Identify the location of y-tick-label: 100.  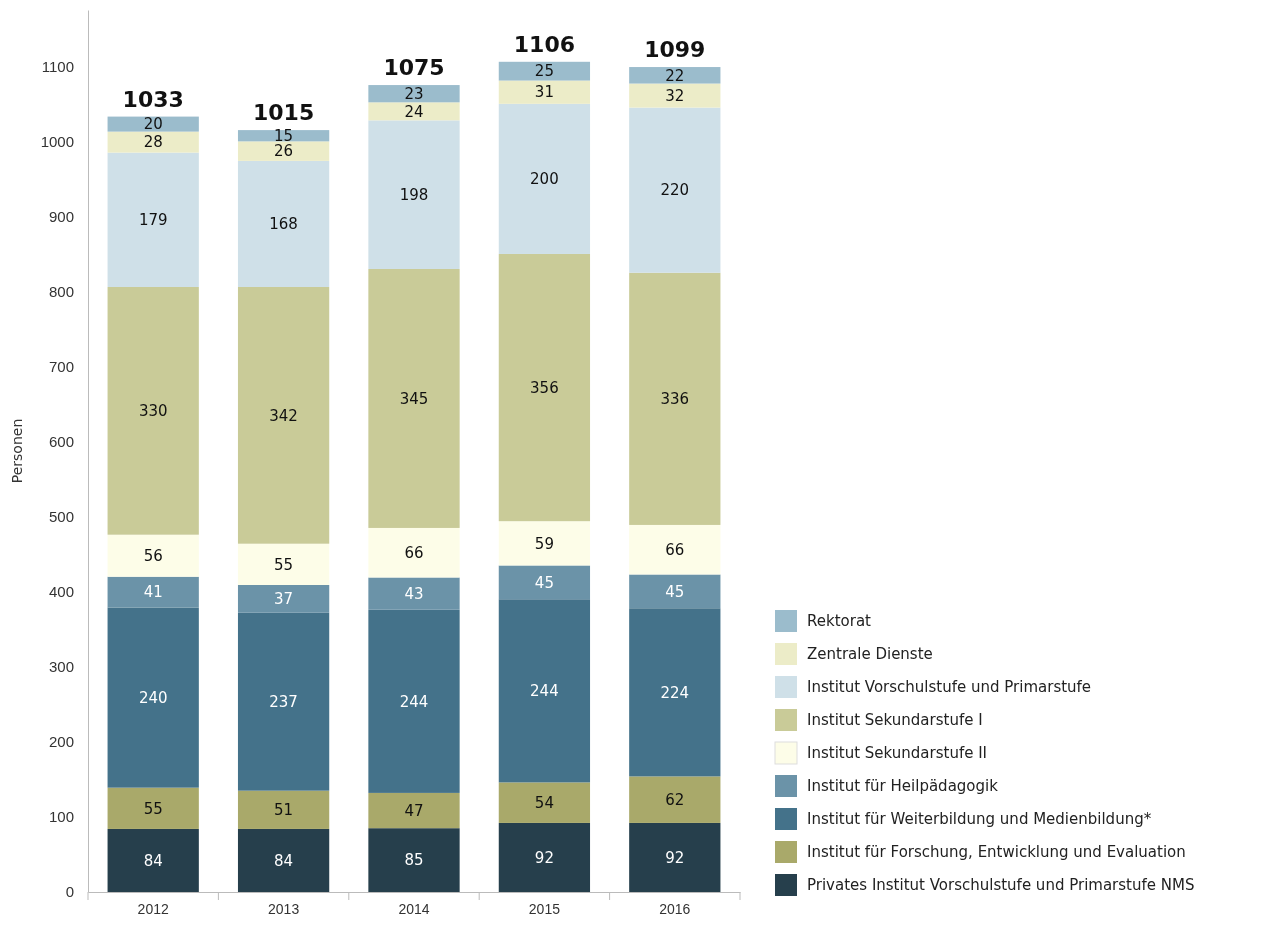
(61, 817).